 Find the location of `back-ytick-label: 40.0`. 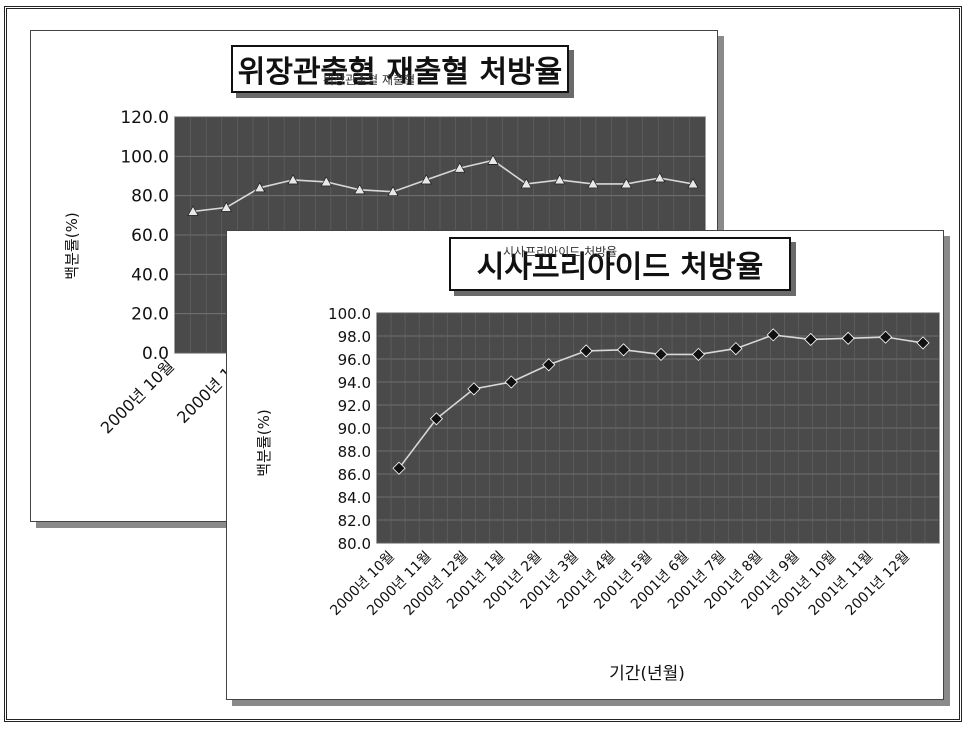

back-ytick-label: 40.0 is located at coordinates (150, 275).